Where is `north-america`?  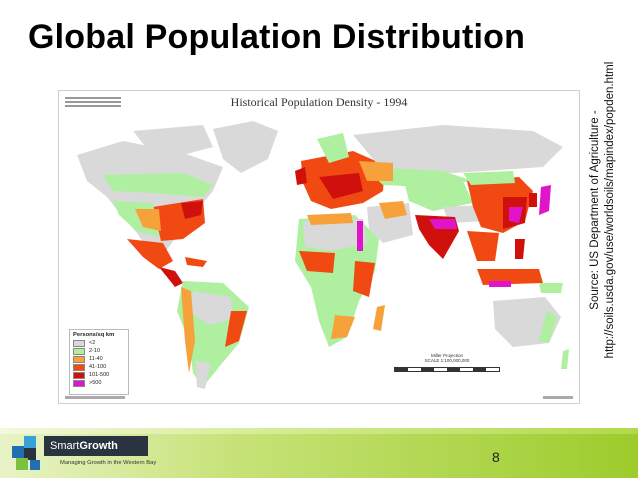 north-america is located at coordinates (150, 199).